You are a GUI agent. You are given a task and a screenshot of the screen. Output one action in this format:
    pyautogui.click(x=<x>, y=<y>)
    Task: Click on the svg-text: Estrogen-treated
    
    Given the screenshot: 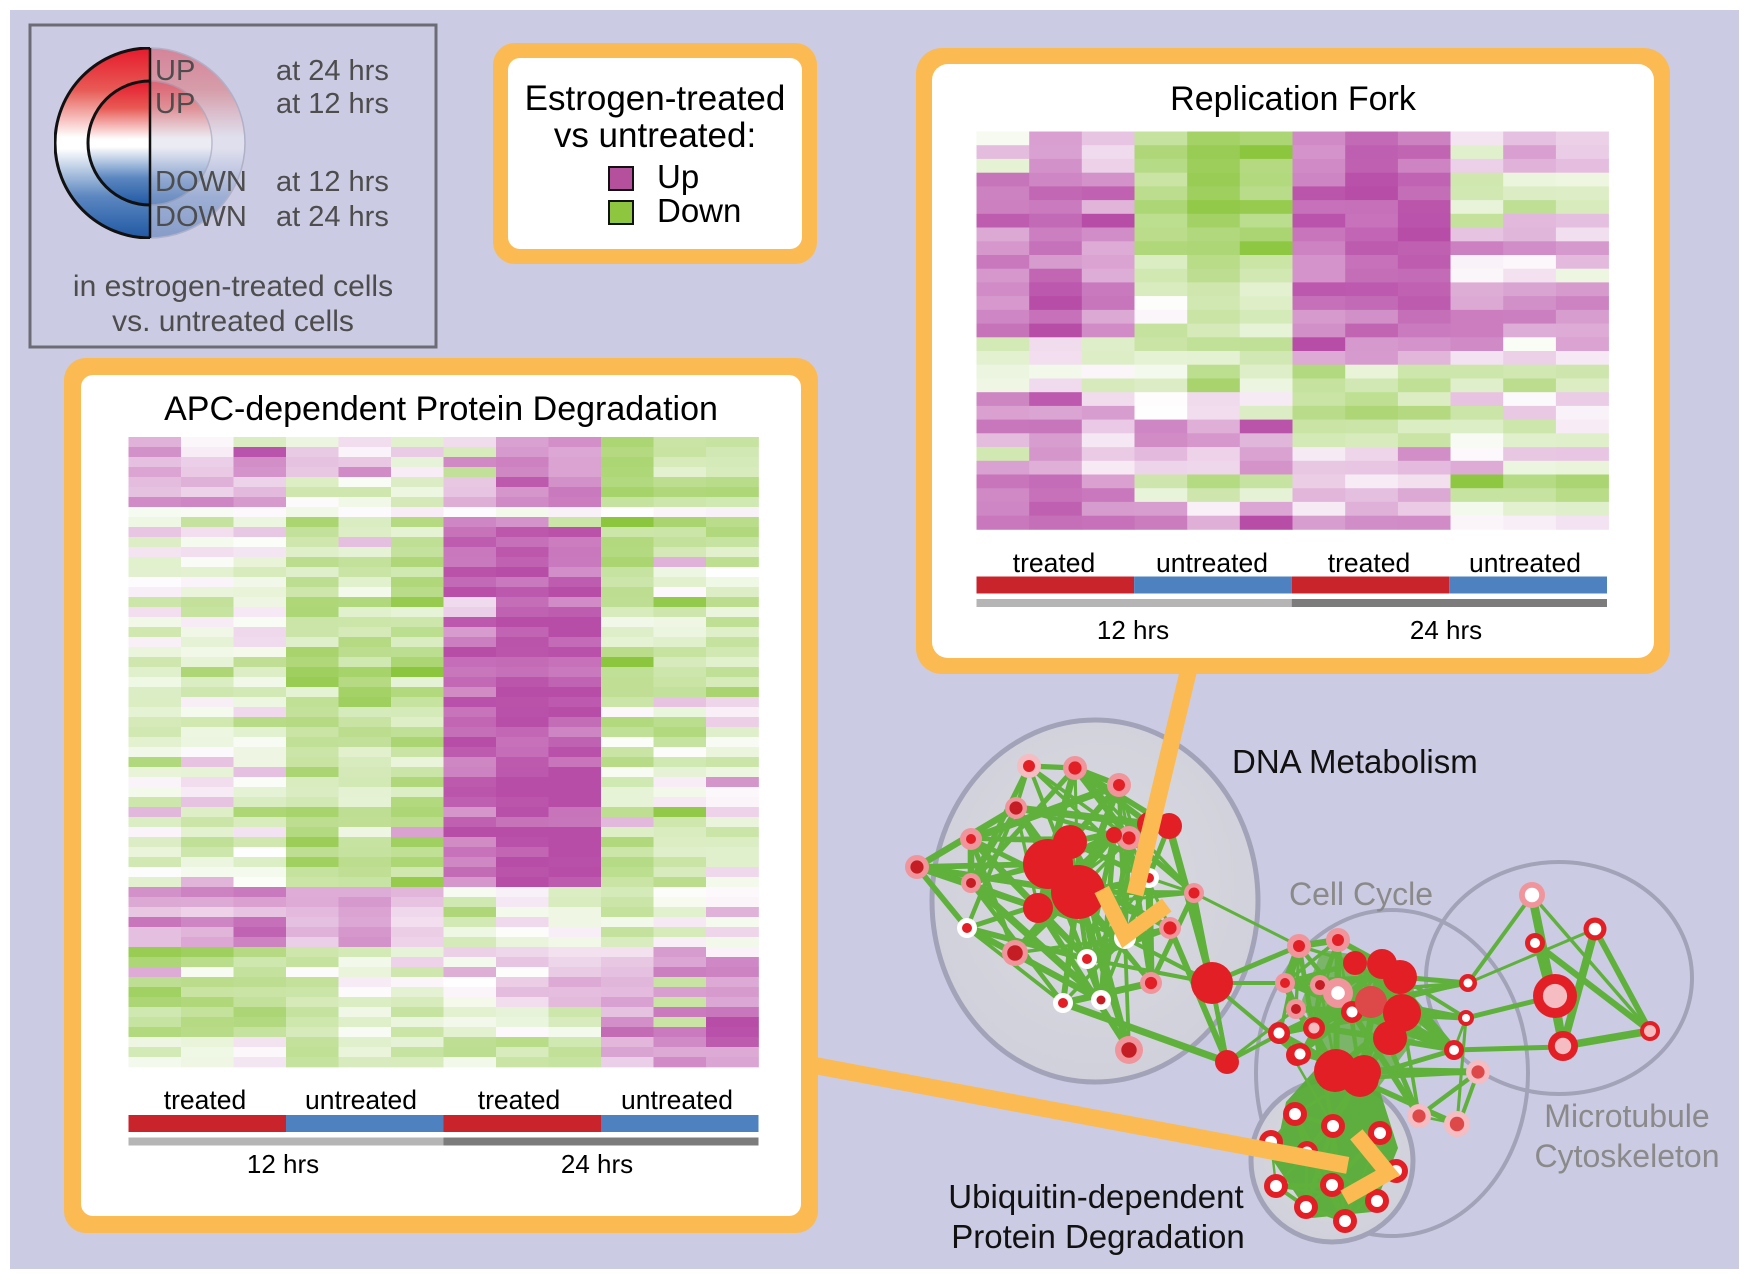 What is the action you would take?
    pyautogui.click(x=655, y=98)
    